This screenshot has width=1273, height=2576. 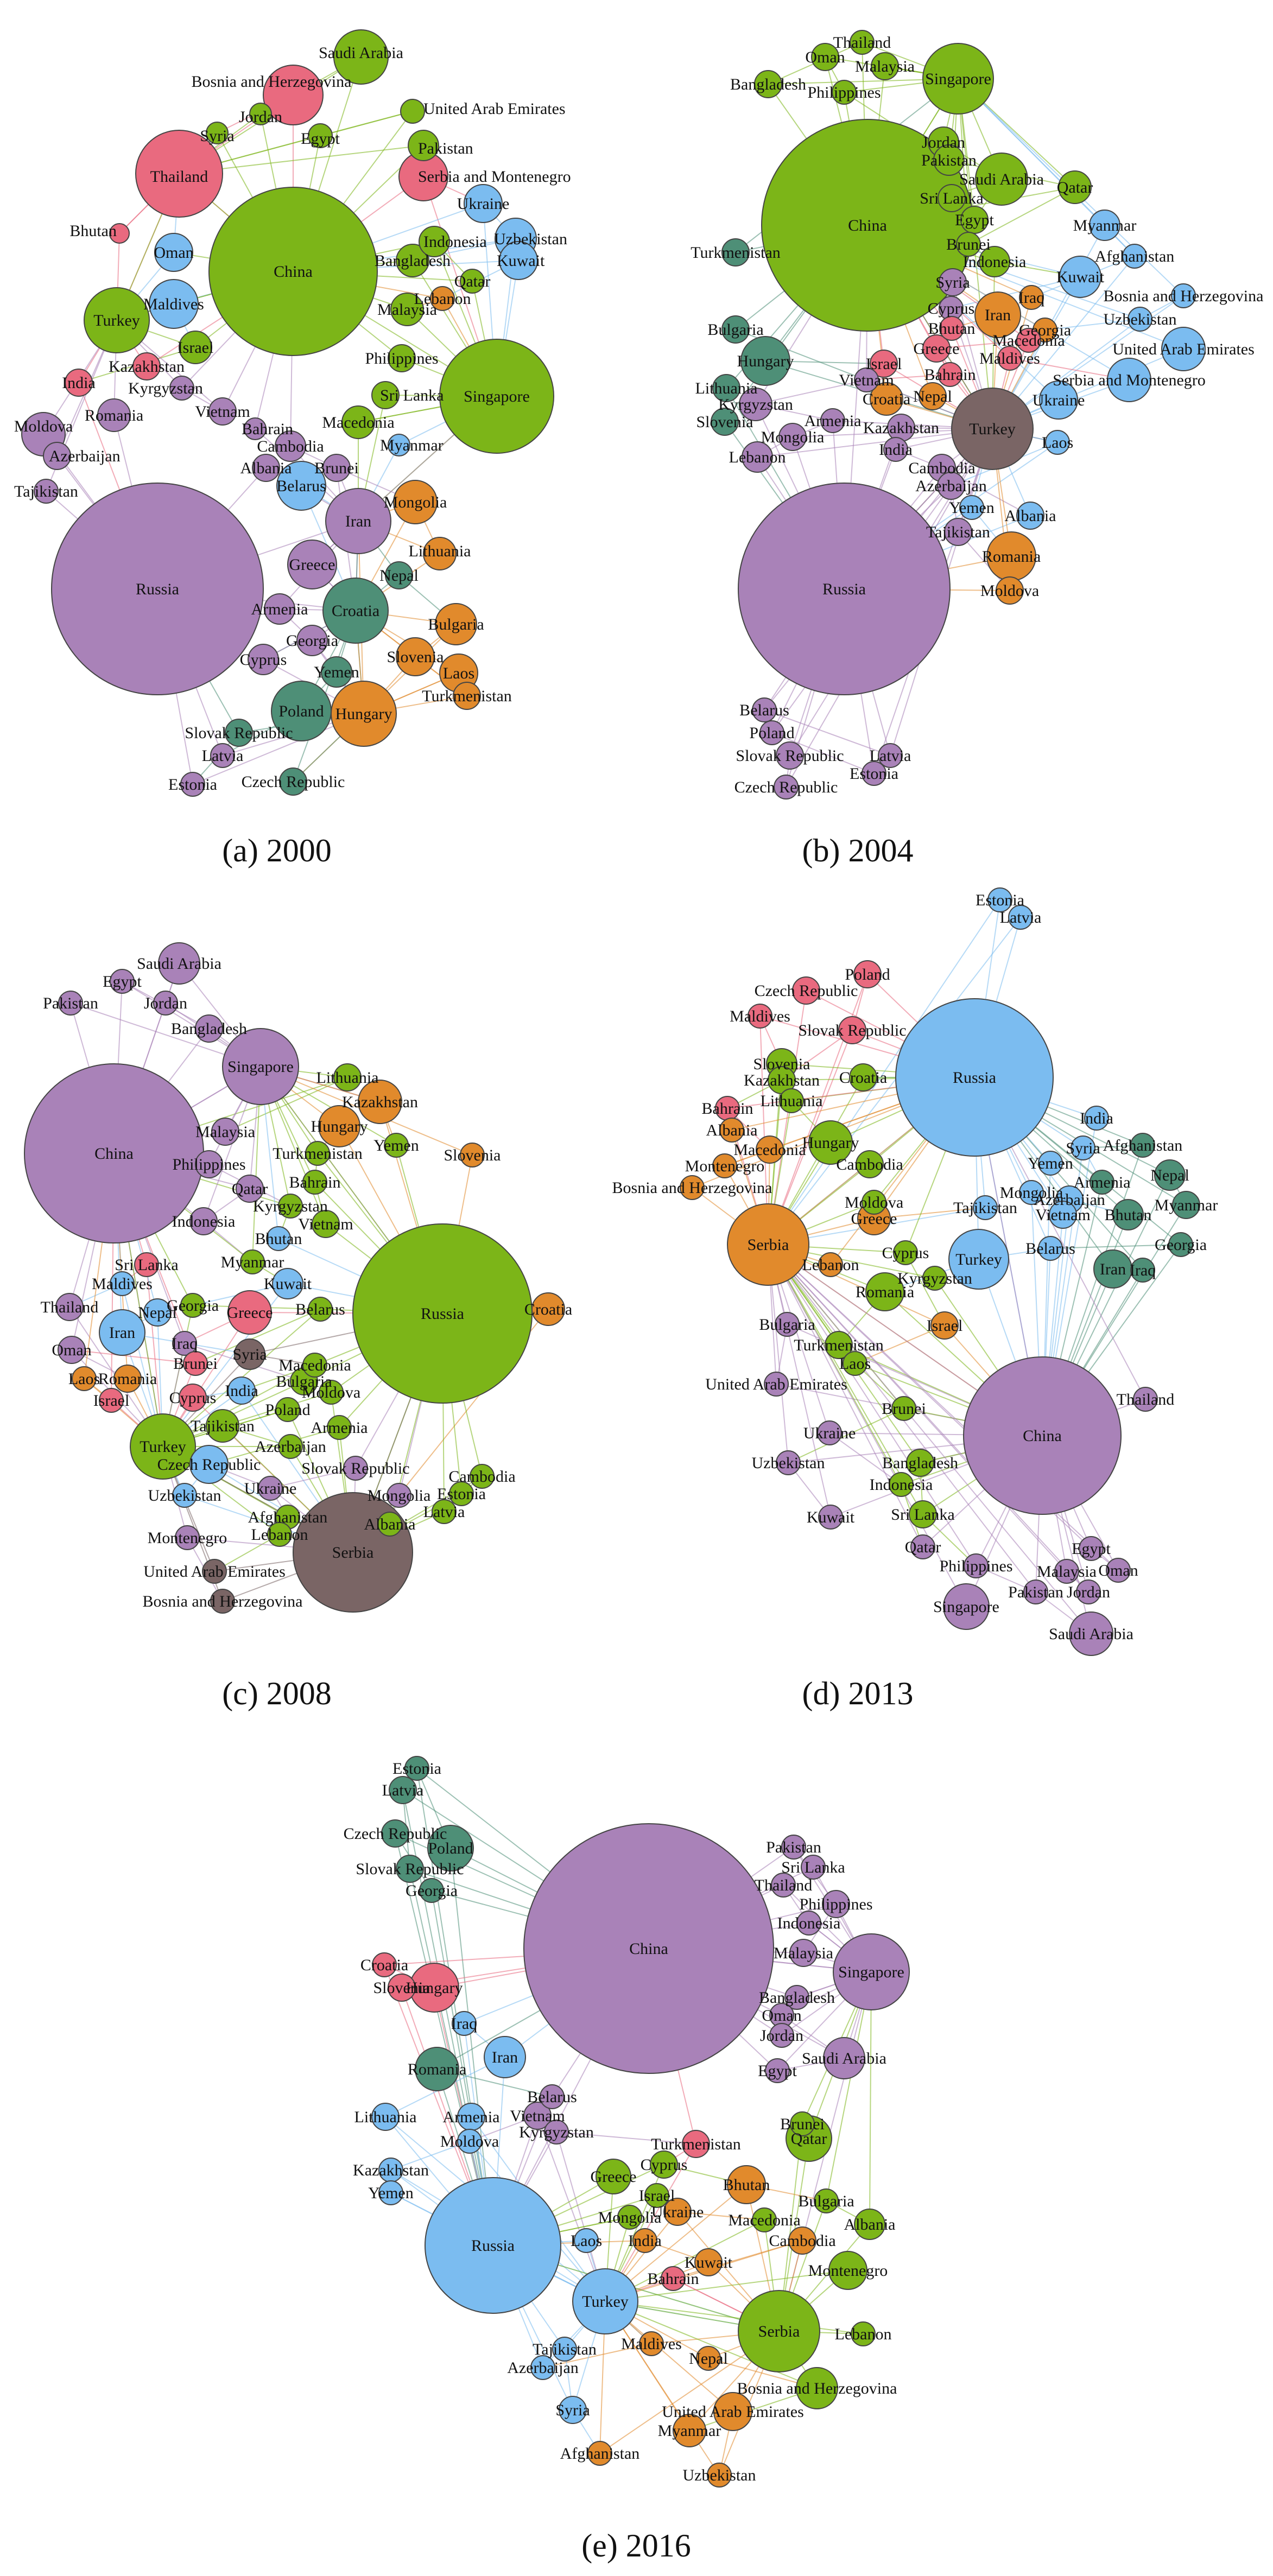 What do you see at coordinates (673, 2279) in the screenshot?
I see `node-label: Bahrain` at bounding box center [673, 2279].